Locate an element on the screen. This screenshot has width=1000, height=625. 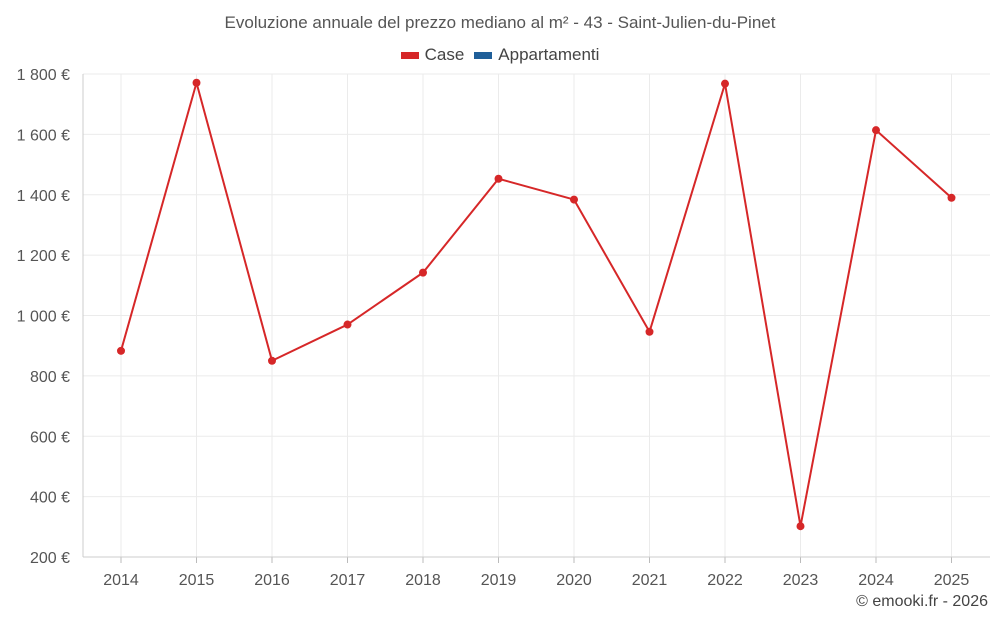
legend-label-case: Case is located at coordinates (444, 54).